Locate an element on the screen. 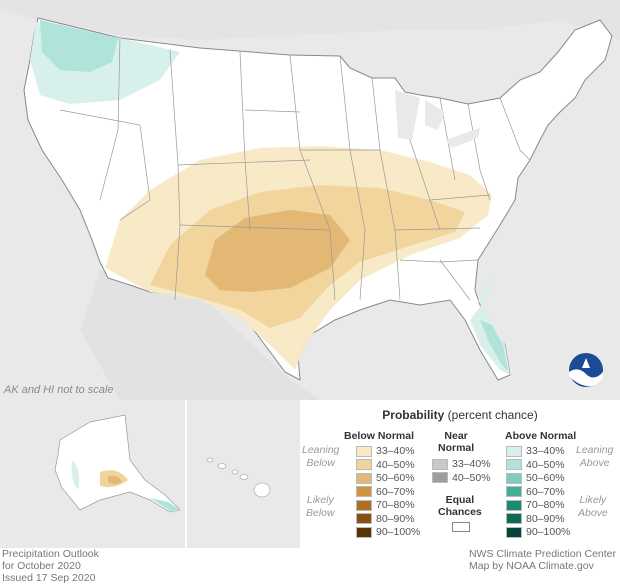  above-normal-row: 80–90% is located at coordinates (535, 519).